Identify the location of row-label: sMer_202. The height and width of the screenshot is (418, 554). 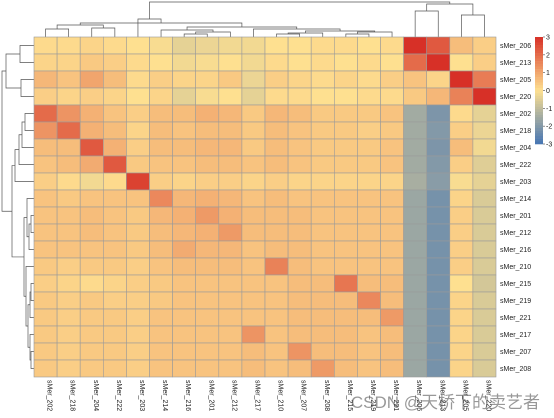
(515, 114).